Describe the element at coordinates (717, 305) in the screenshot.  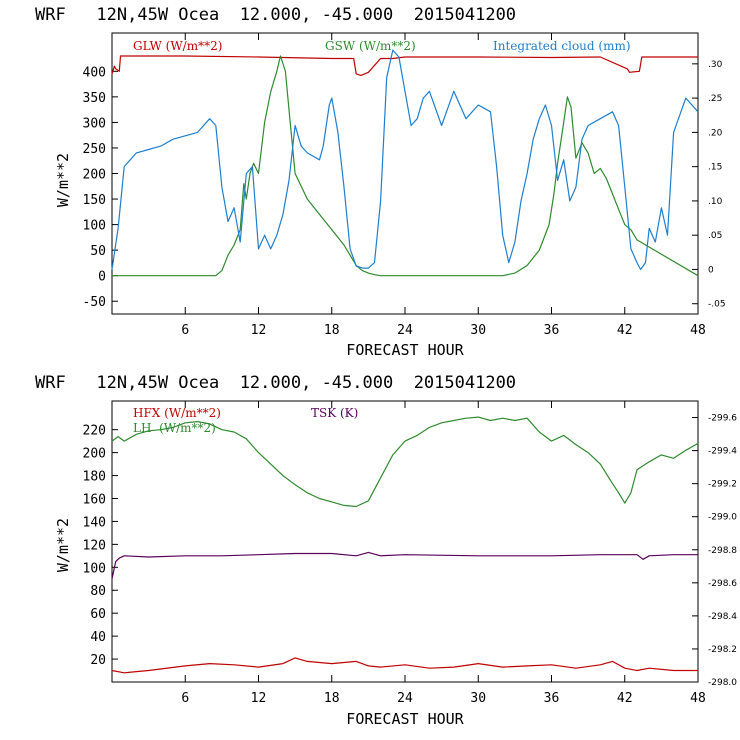
I see `panel1-right-tick-label: -.05` at that location.